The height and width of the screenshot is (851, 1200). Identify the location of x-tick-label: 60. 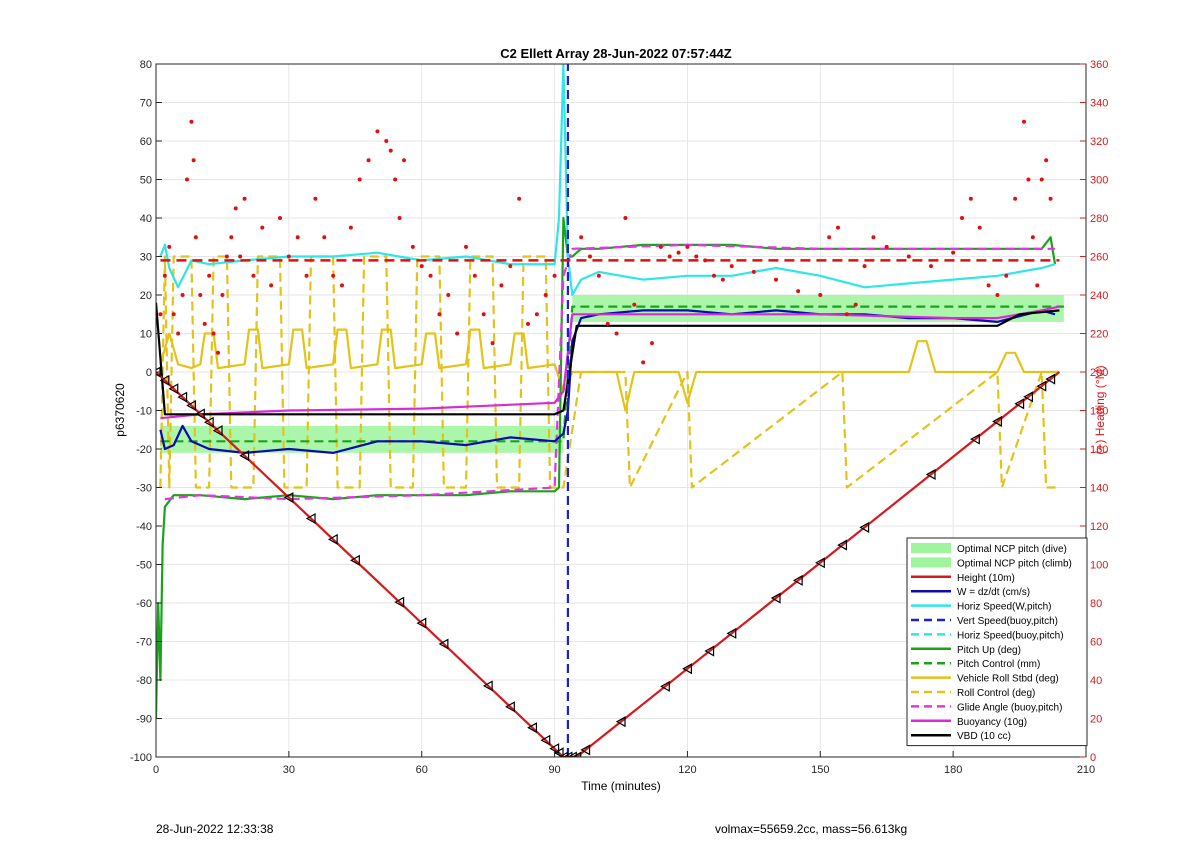
(422, 770).